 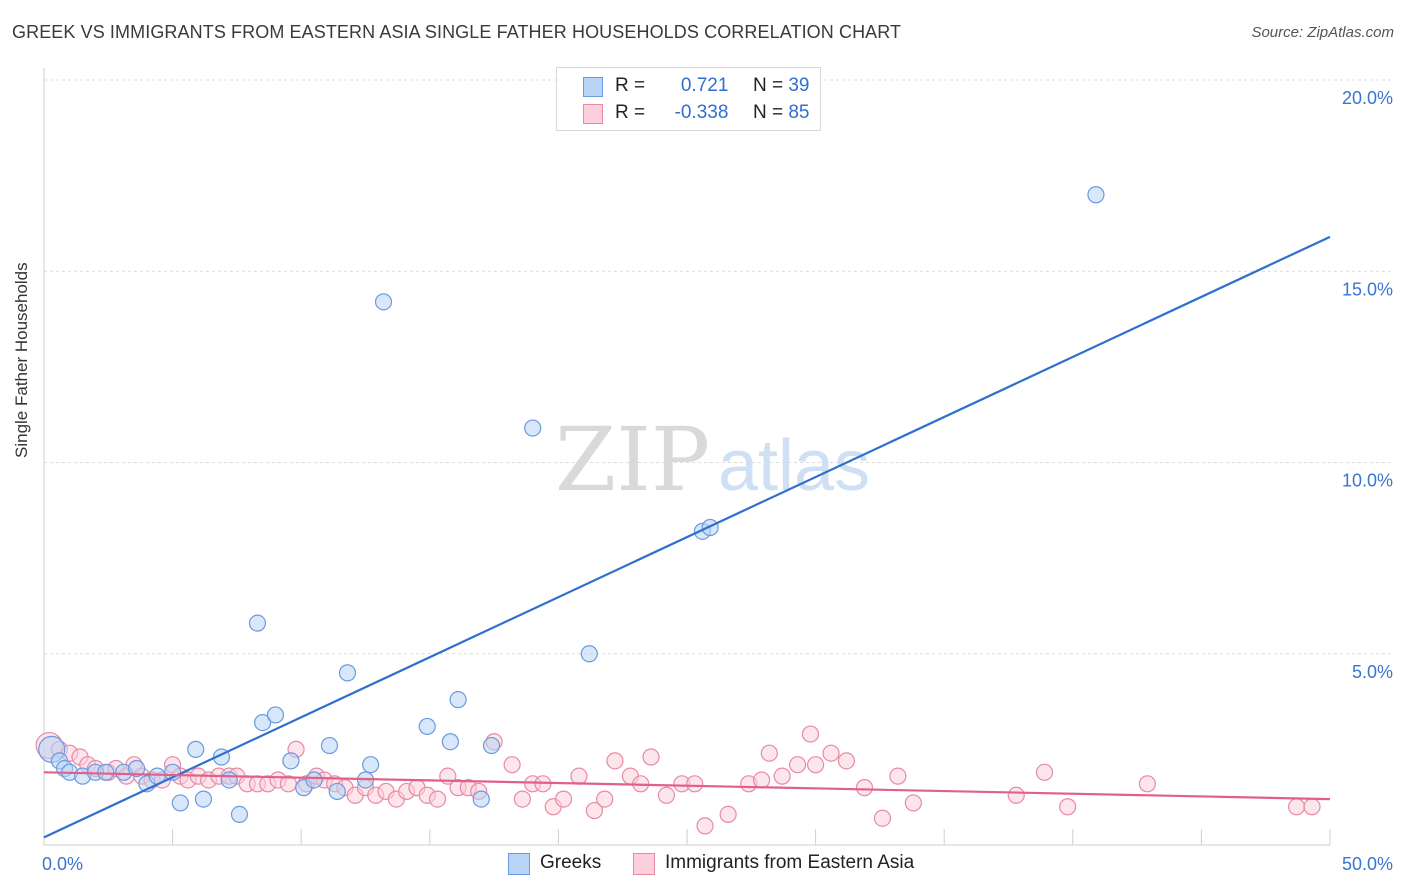 What do you see at coordinates (1322, 32) in the screenshot?
I see `chart-source: Source: ZipAtlas.com` at bounding box center [1322, 32].